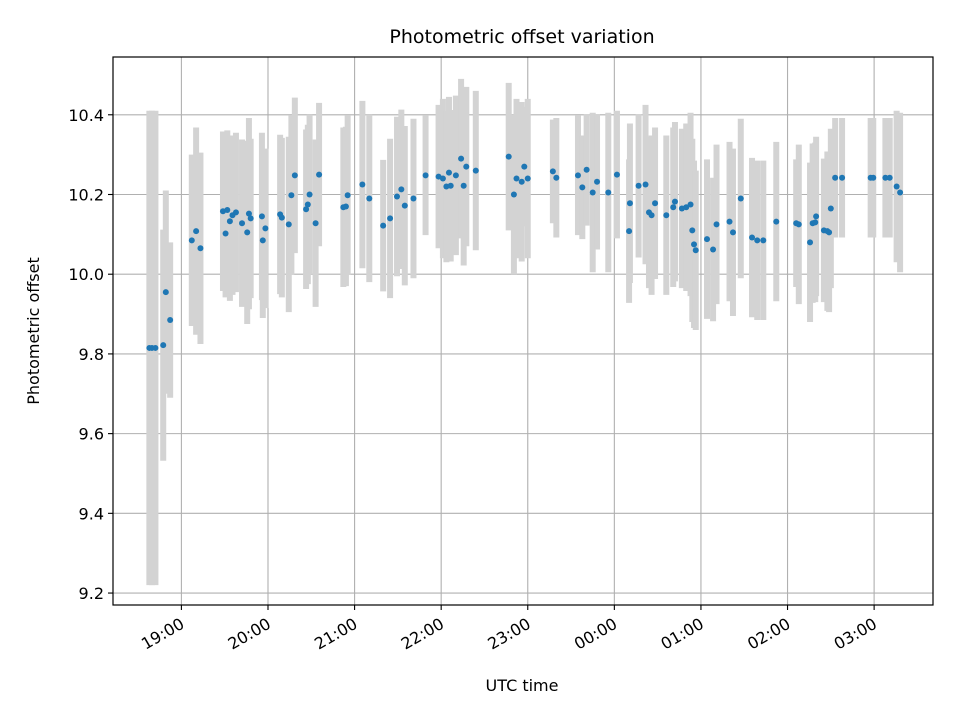 The image size is (960, 720). Describe the element at coordinates (91, 513) in the screenshot. I see `y-tick-label: 9.4` at that location.